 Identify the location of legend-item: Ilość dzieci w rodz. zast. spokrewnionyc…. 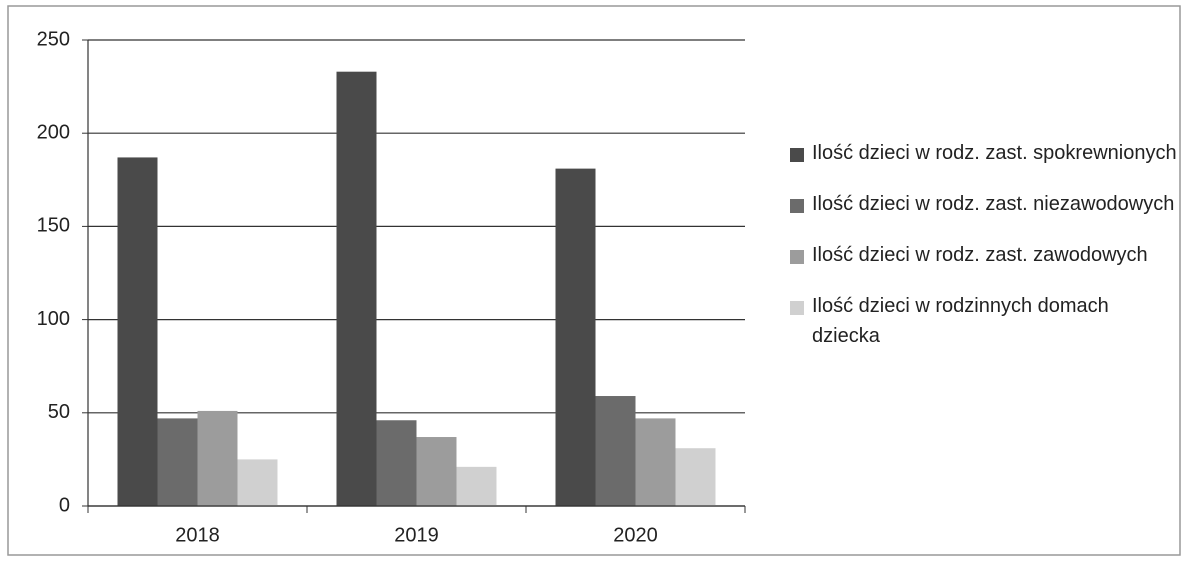
(983, 153).